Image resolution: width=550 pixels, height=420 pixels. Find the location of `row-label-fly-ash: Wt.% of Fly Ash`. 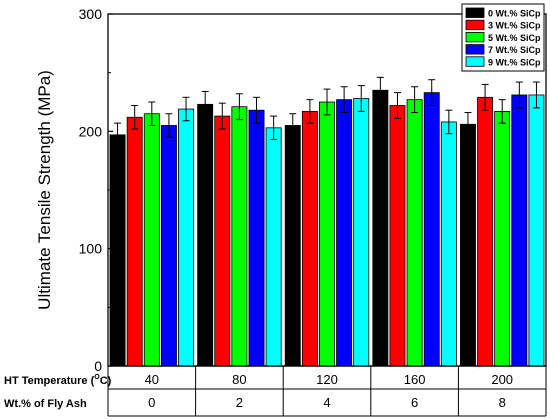

row-label-fly-ash: Wt.% of Fly Ash is located at coordinates (45, 404).